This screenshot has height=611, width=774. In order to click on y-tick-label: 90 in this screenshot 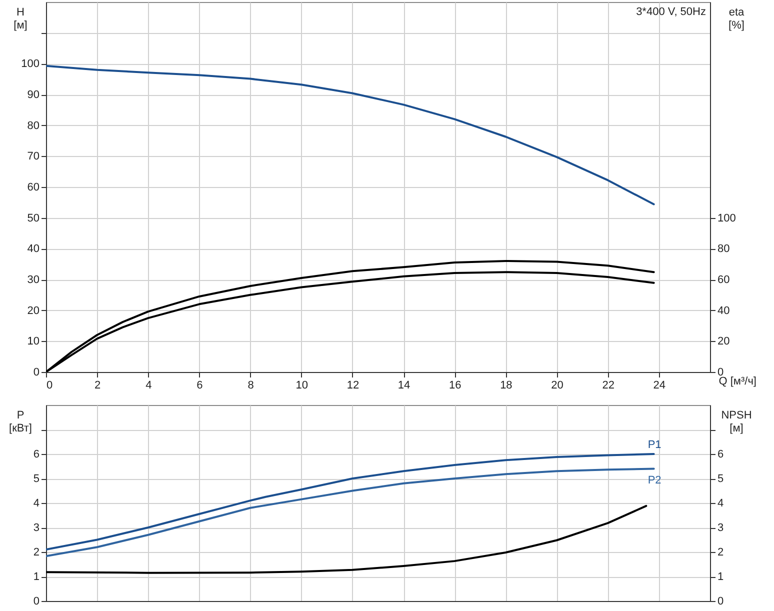, I will do `click(33, 95)`.